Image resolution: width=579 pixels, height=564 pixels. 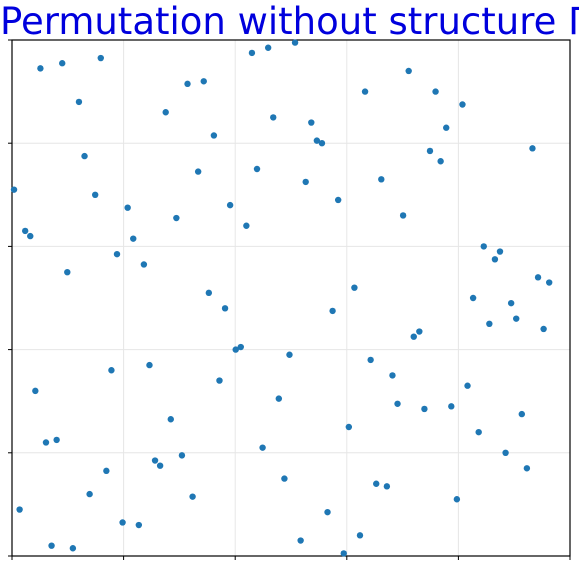 I want to click on chart-title: Permutation without structure Π, so click(x=289, y=21).